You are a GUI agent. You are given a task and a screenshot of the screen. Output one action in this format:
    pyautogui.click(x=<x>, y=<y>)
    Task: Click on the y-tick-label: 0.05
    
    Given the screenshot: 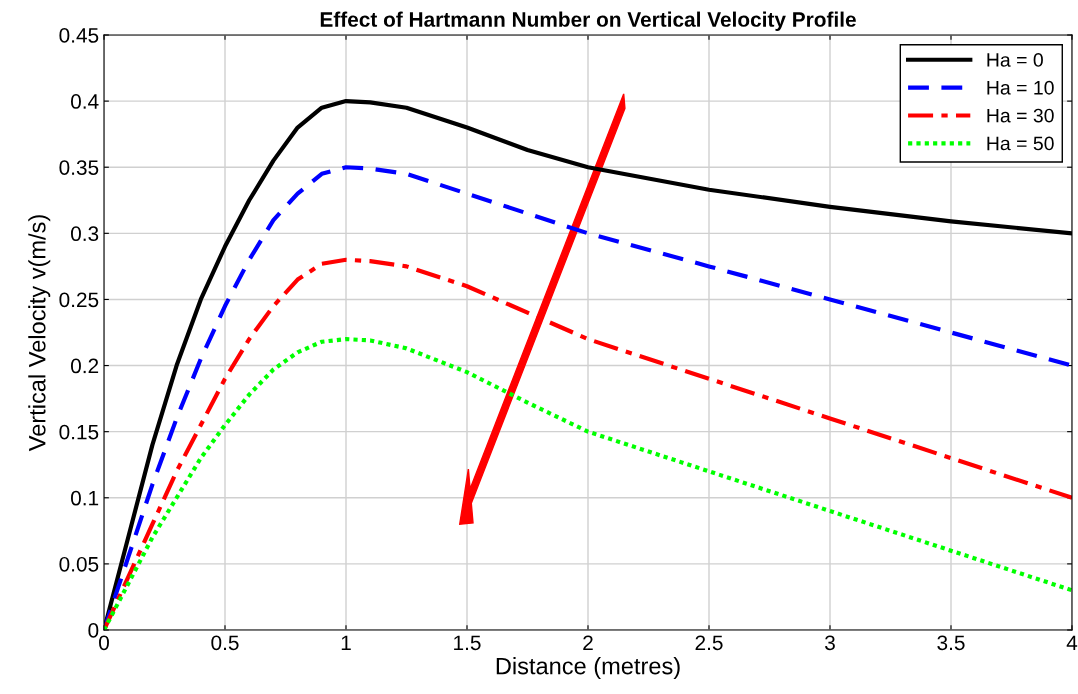 What is the action you would take?
    pyautogui.click(x=79, y=564)
    